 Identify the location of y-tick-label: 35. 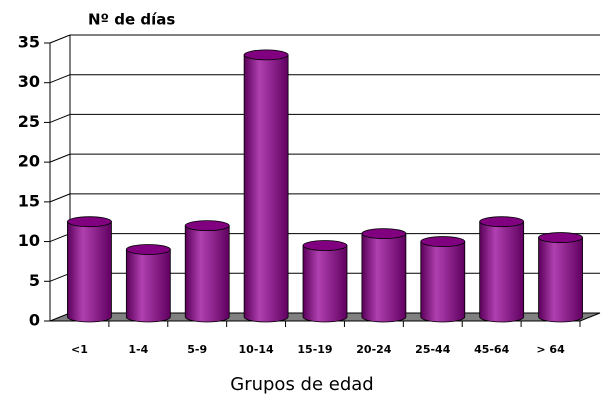
(29, 42).